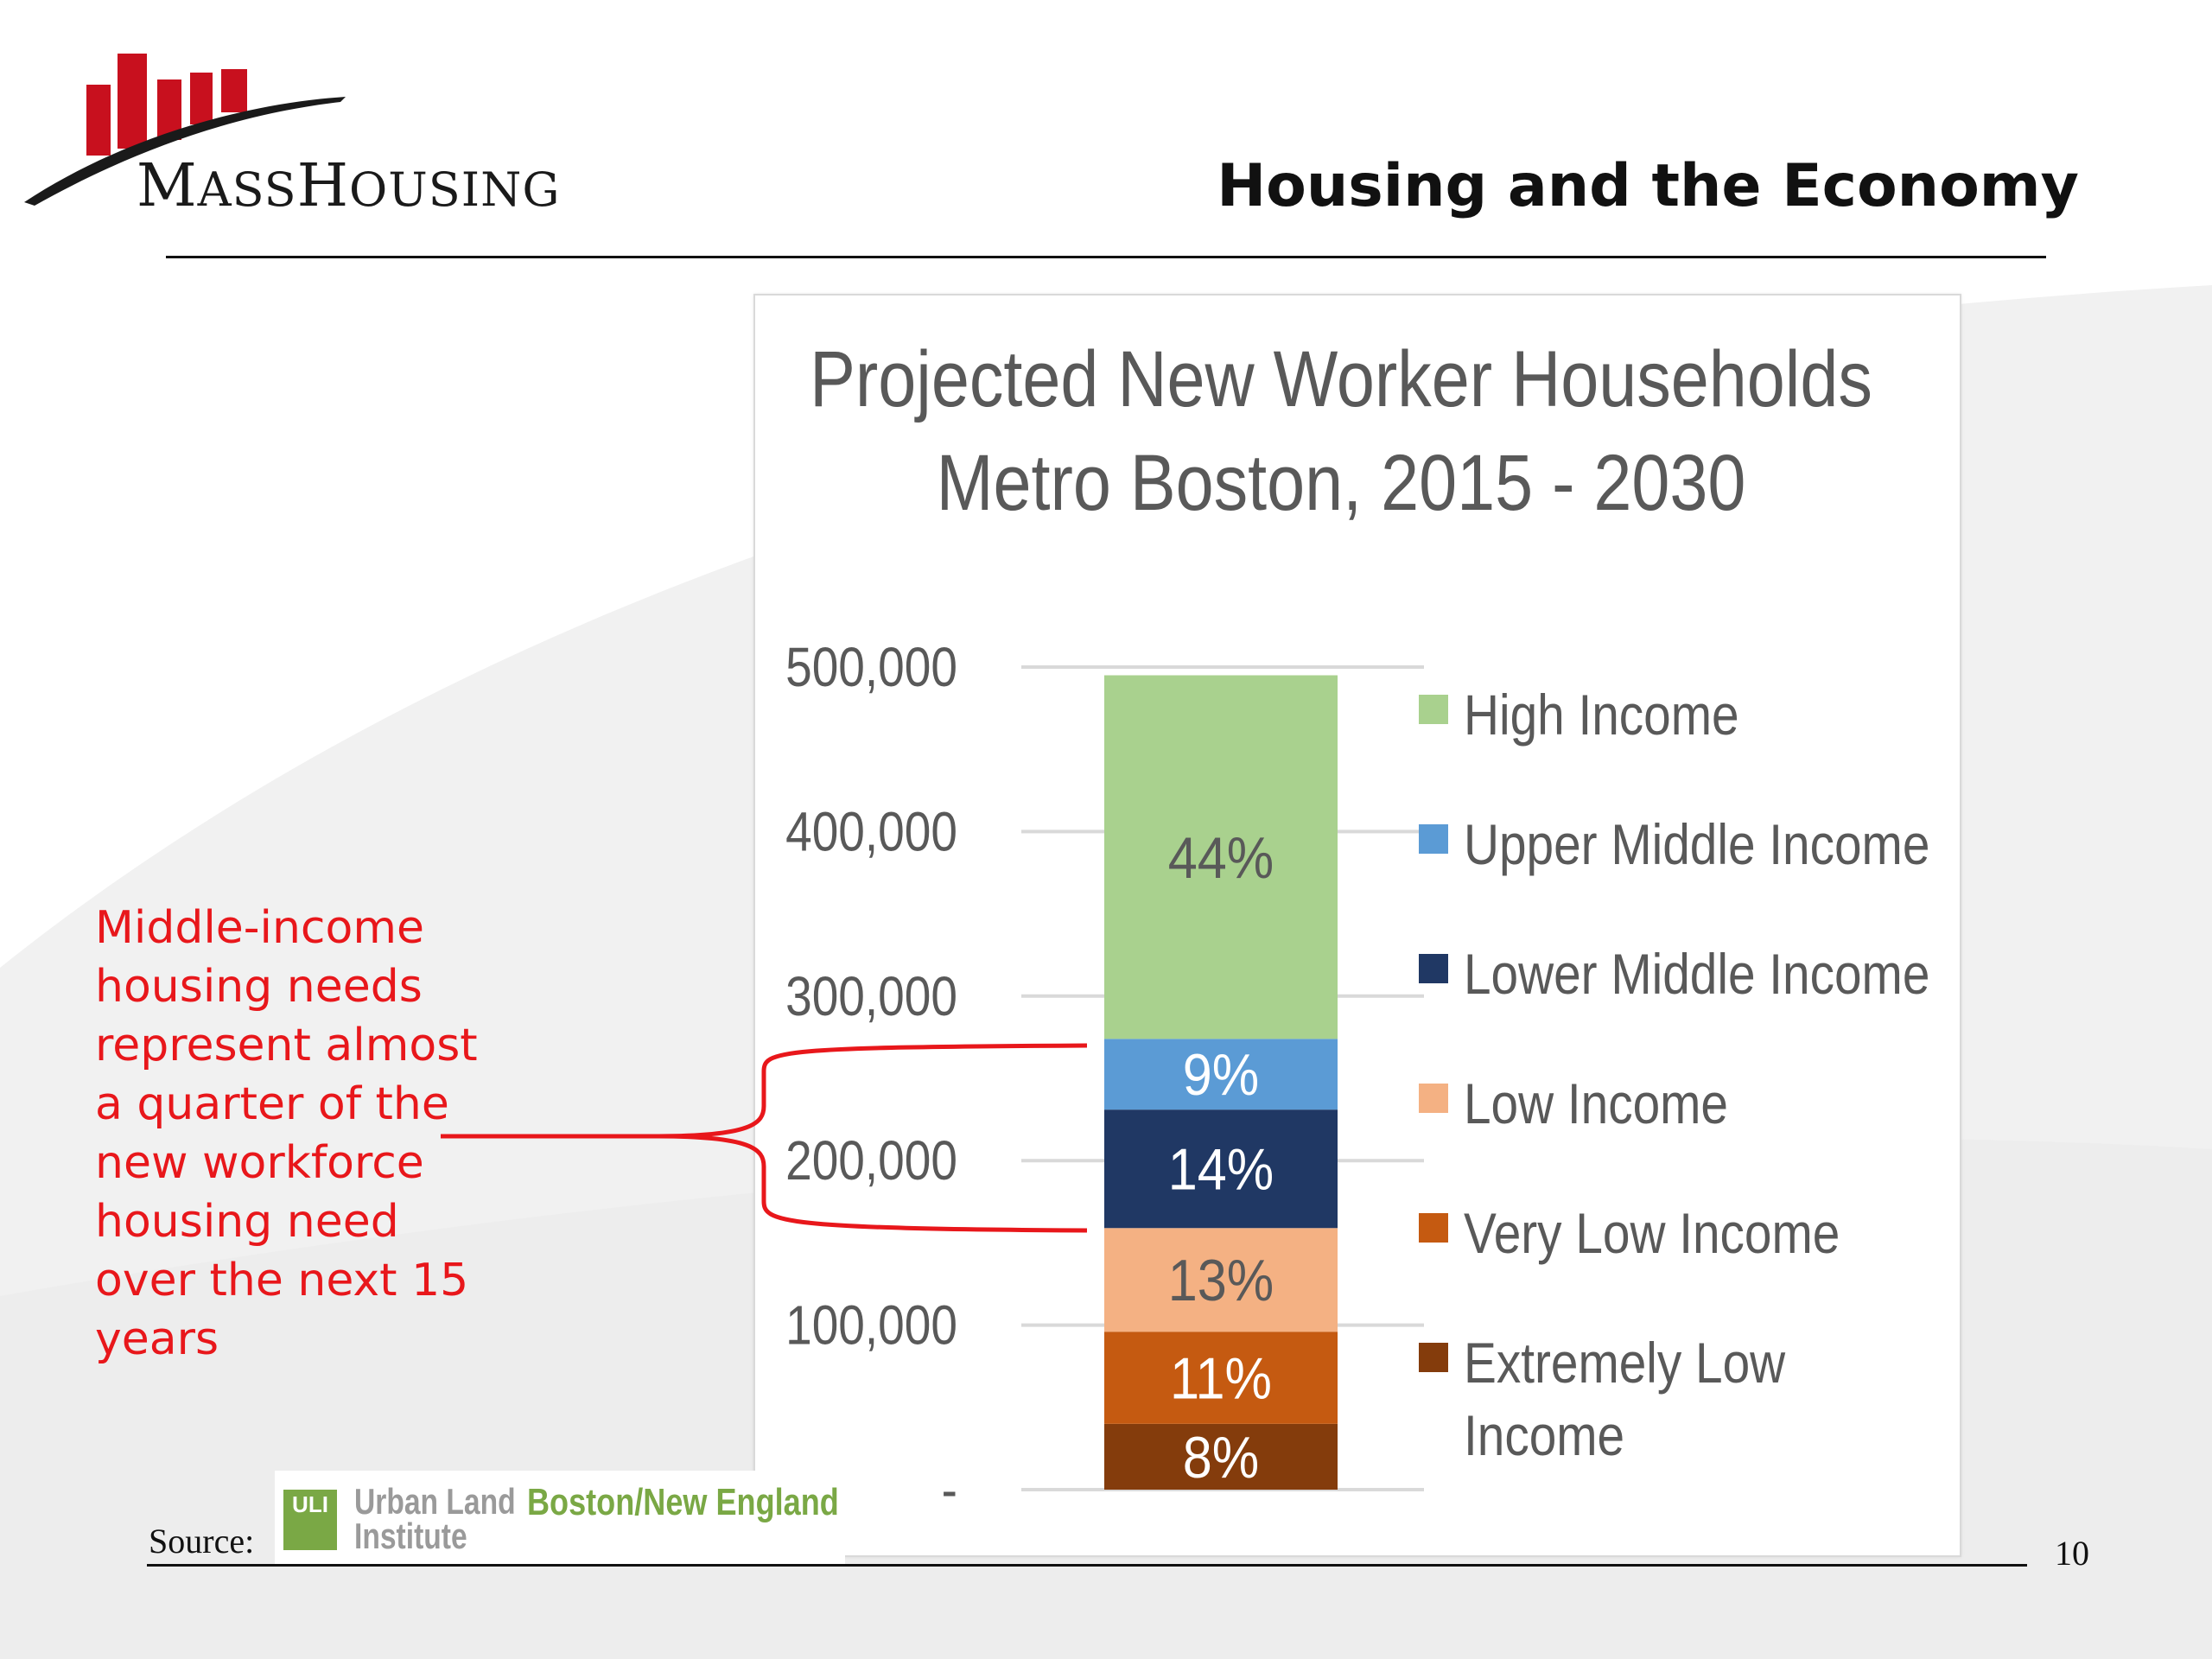 The width and height of the screenshot is (2212, 1659). I want to click on data-label: 44%, so click(1221, 857).